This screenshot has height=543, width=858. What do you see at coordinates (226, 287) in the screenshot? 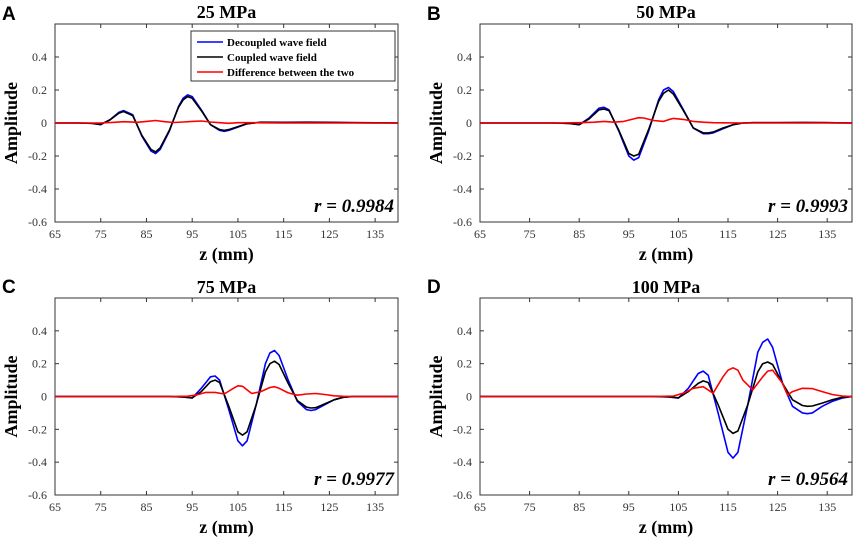
I see `panel-title: 75 MPa` at bounding box center [226, 287].